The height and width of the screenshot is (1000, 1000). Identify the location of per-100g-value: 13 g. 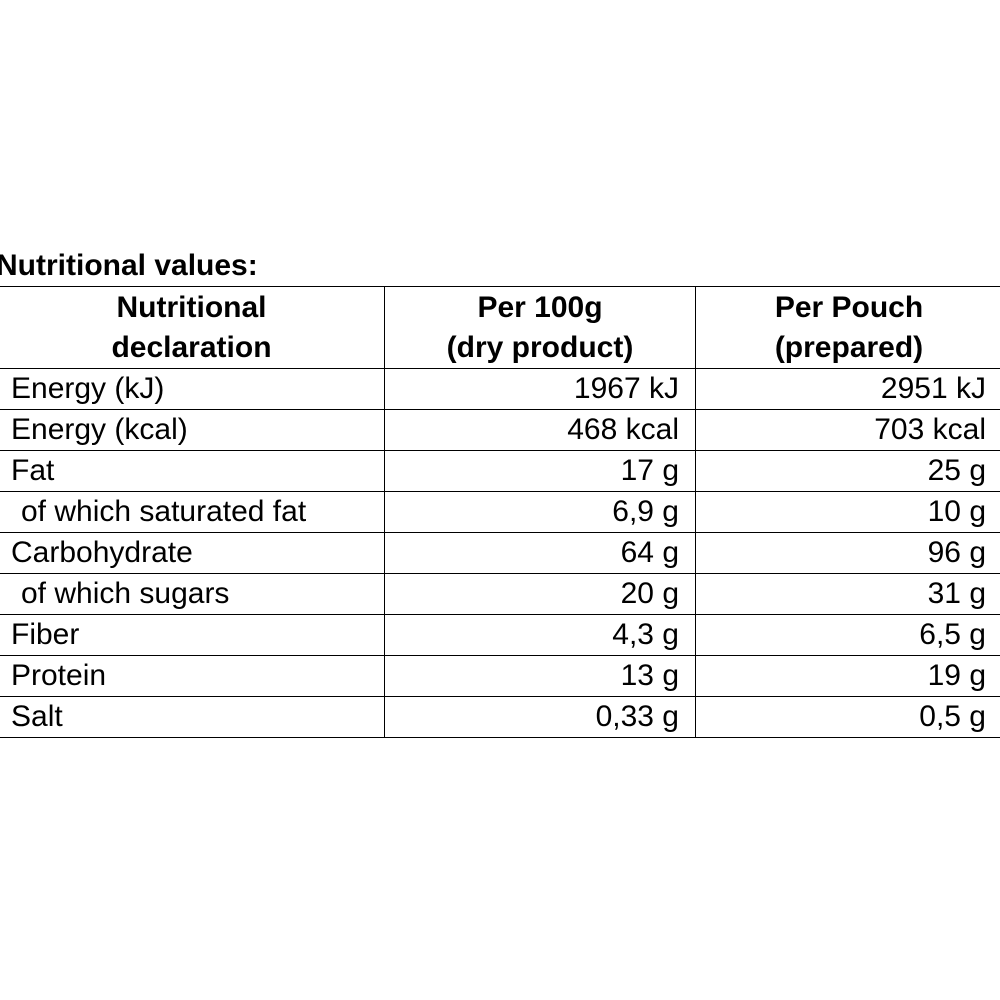
(540, 676).